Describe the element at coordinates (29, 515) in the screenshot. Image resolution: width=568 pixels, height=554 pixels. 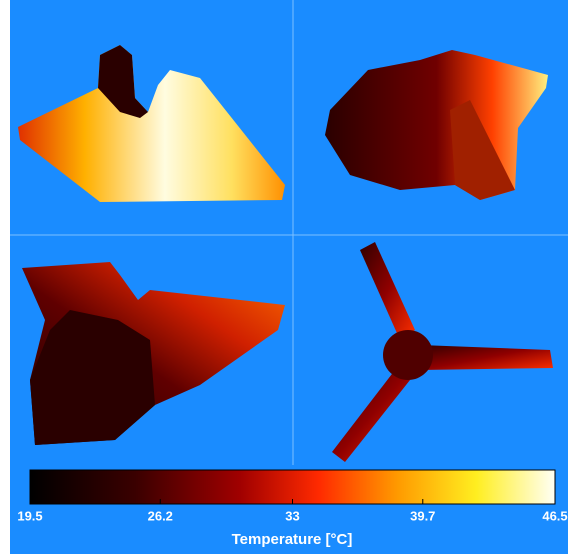
I see `tick-label: 19.5` at that location.